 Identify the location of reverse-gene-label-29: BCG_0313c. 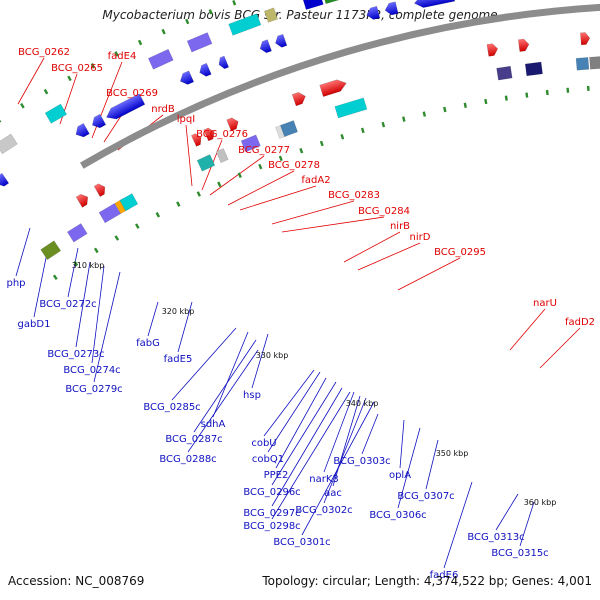
(495, 537).